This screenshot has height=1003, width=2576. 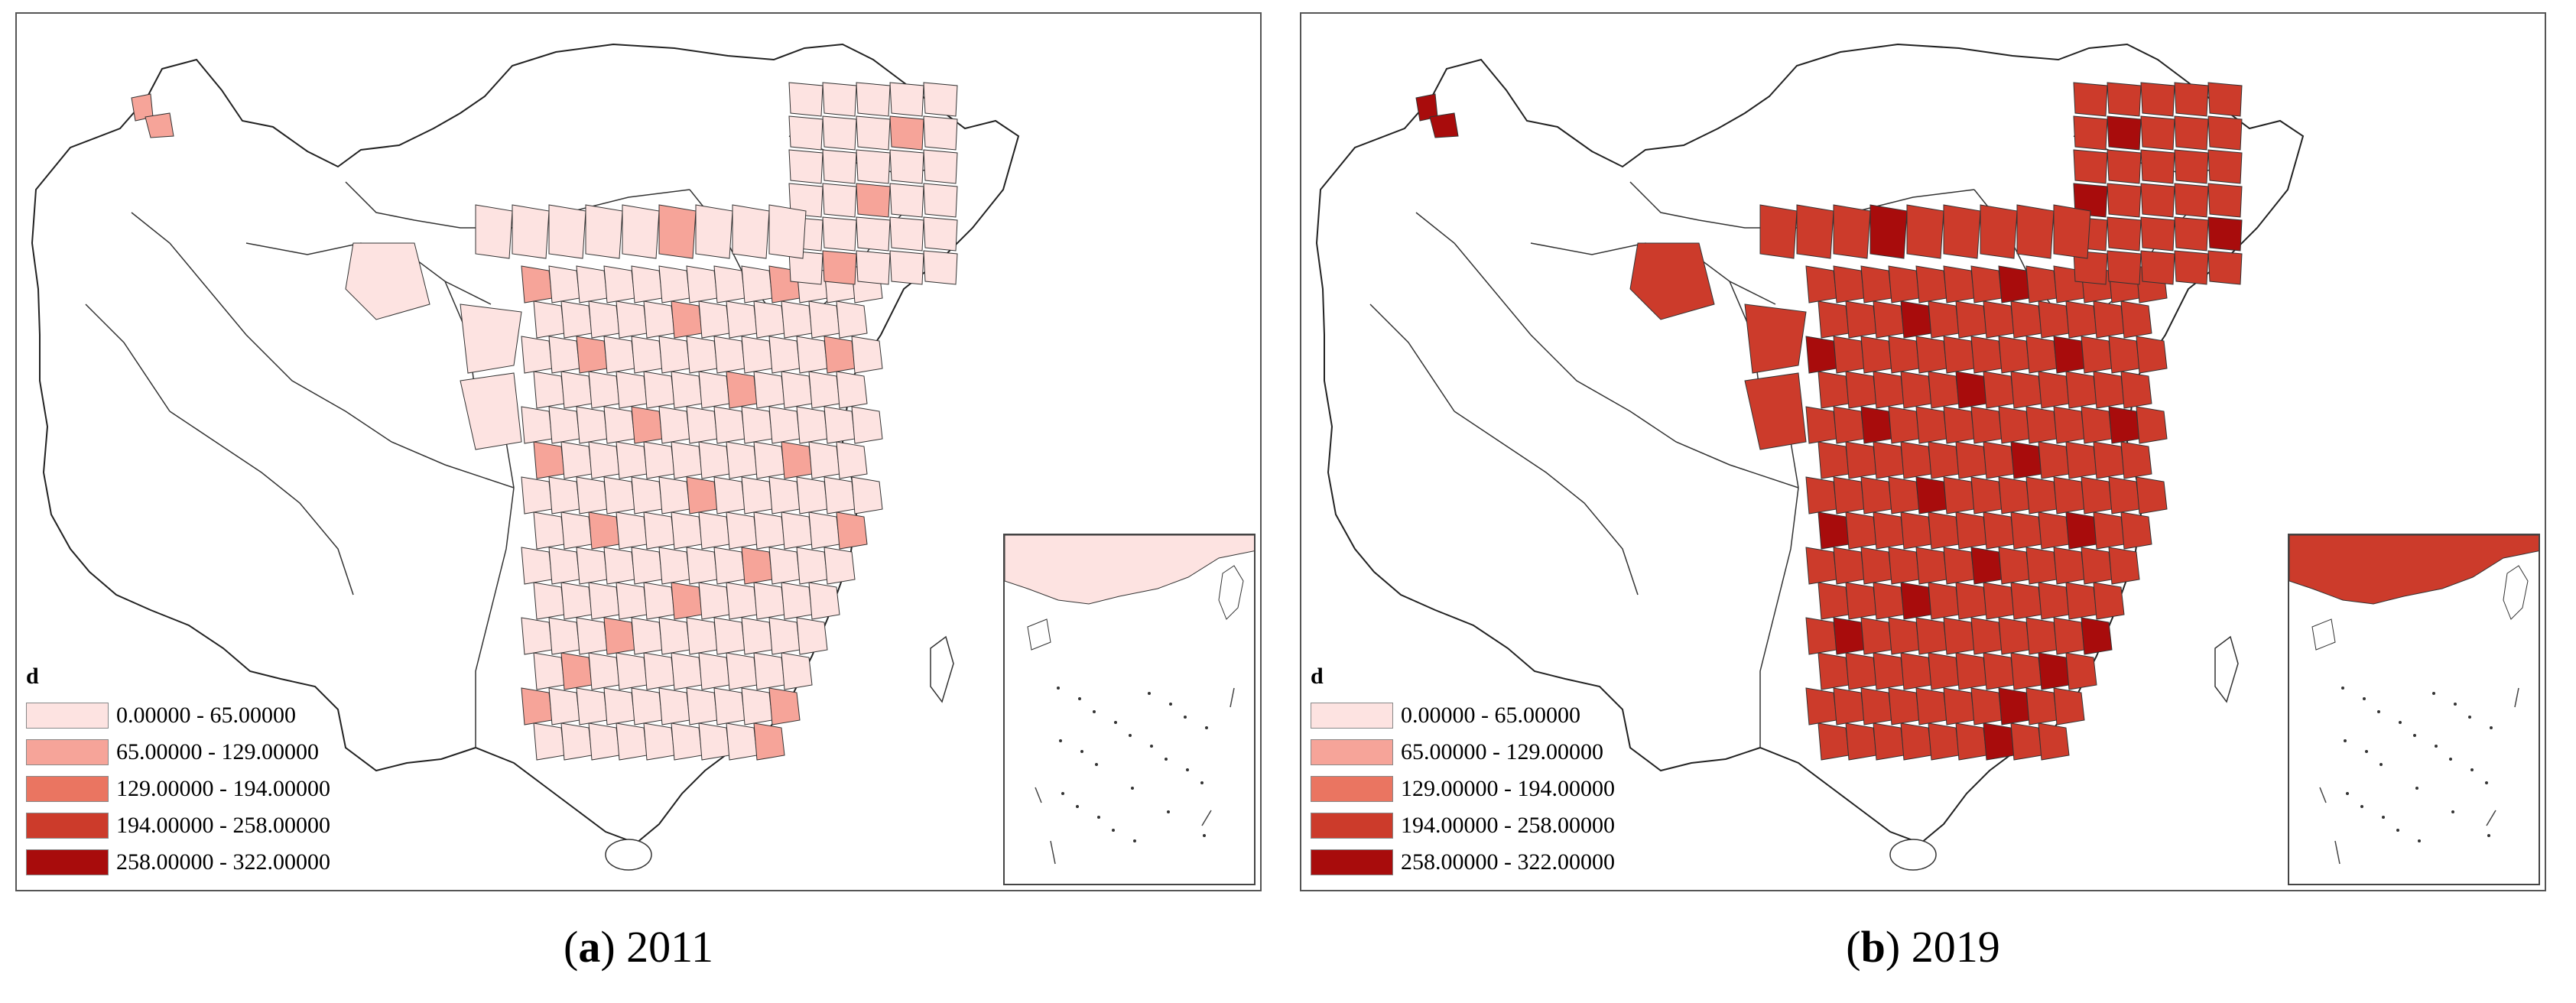 I want to click on legend-label: 194.00000 - 258.00000, so click(x=223, y=825).